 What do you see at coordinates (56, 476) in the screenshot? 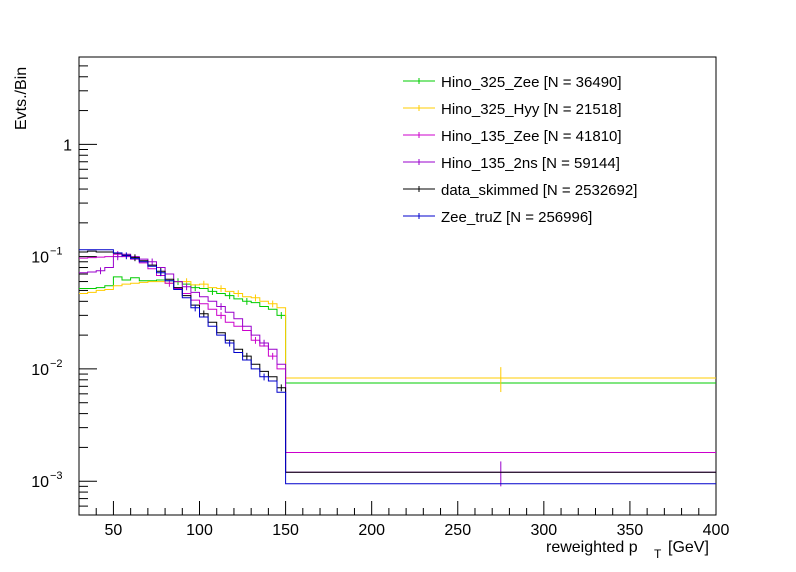
I see `y-tick-label-exponent: −3` at bounding box center [56, 476].